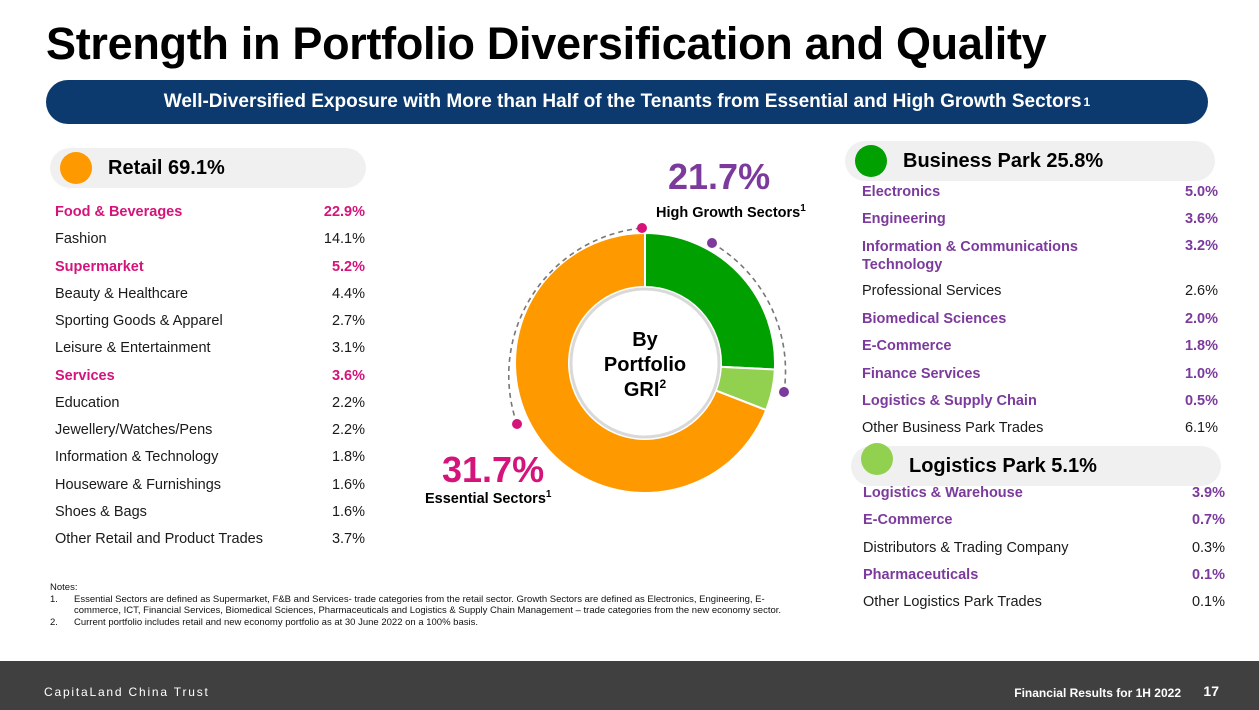 Image resolution: width=1259 pixels, height=710 pixels. Describe the element at coordinates (1201, 219) in the screenshot. I see `business-park-item-pct: 3.6%` at that location.